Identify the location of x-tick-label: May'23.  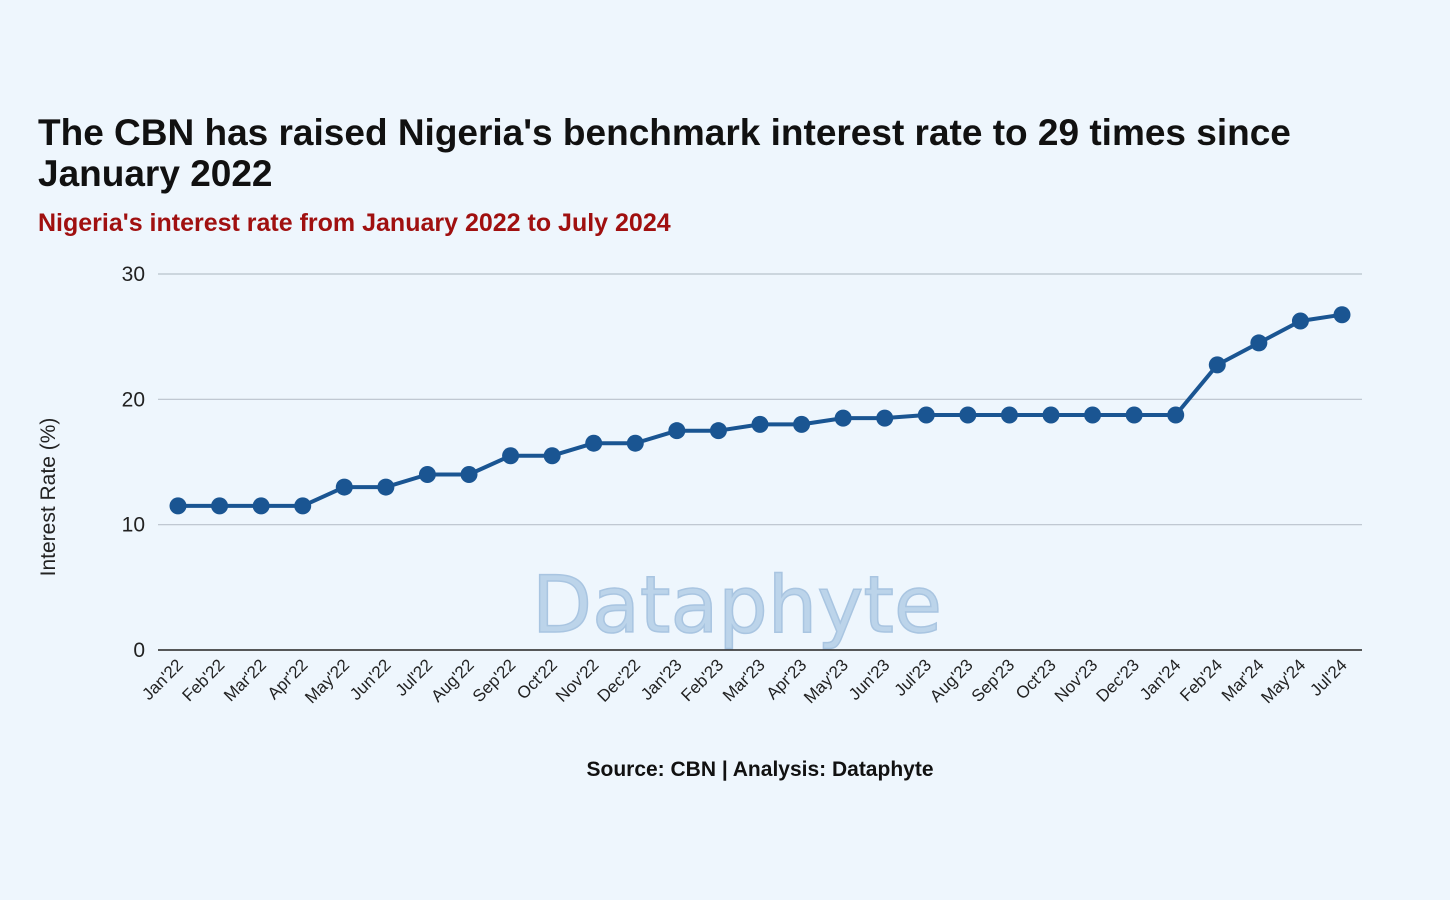
(826, 681).